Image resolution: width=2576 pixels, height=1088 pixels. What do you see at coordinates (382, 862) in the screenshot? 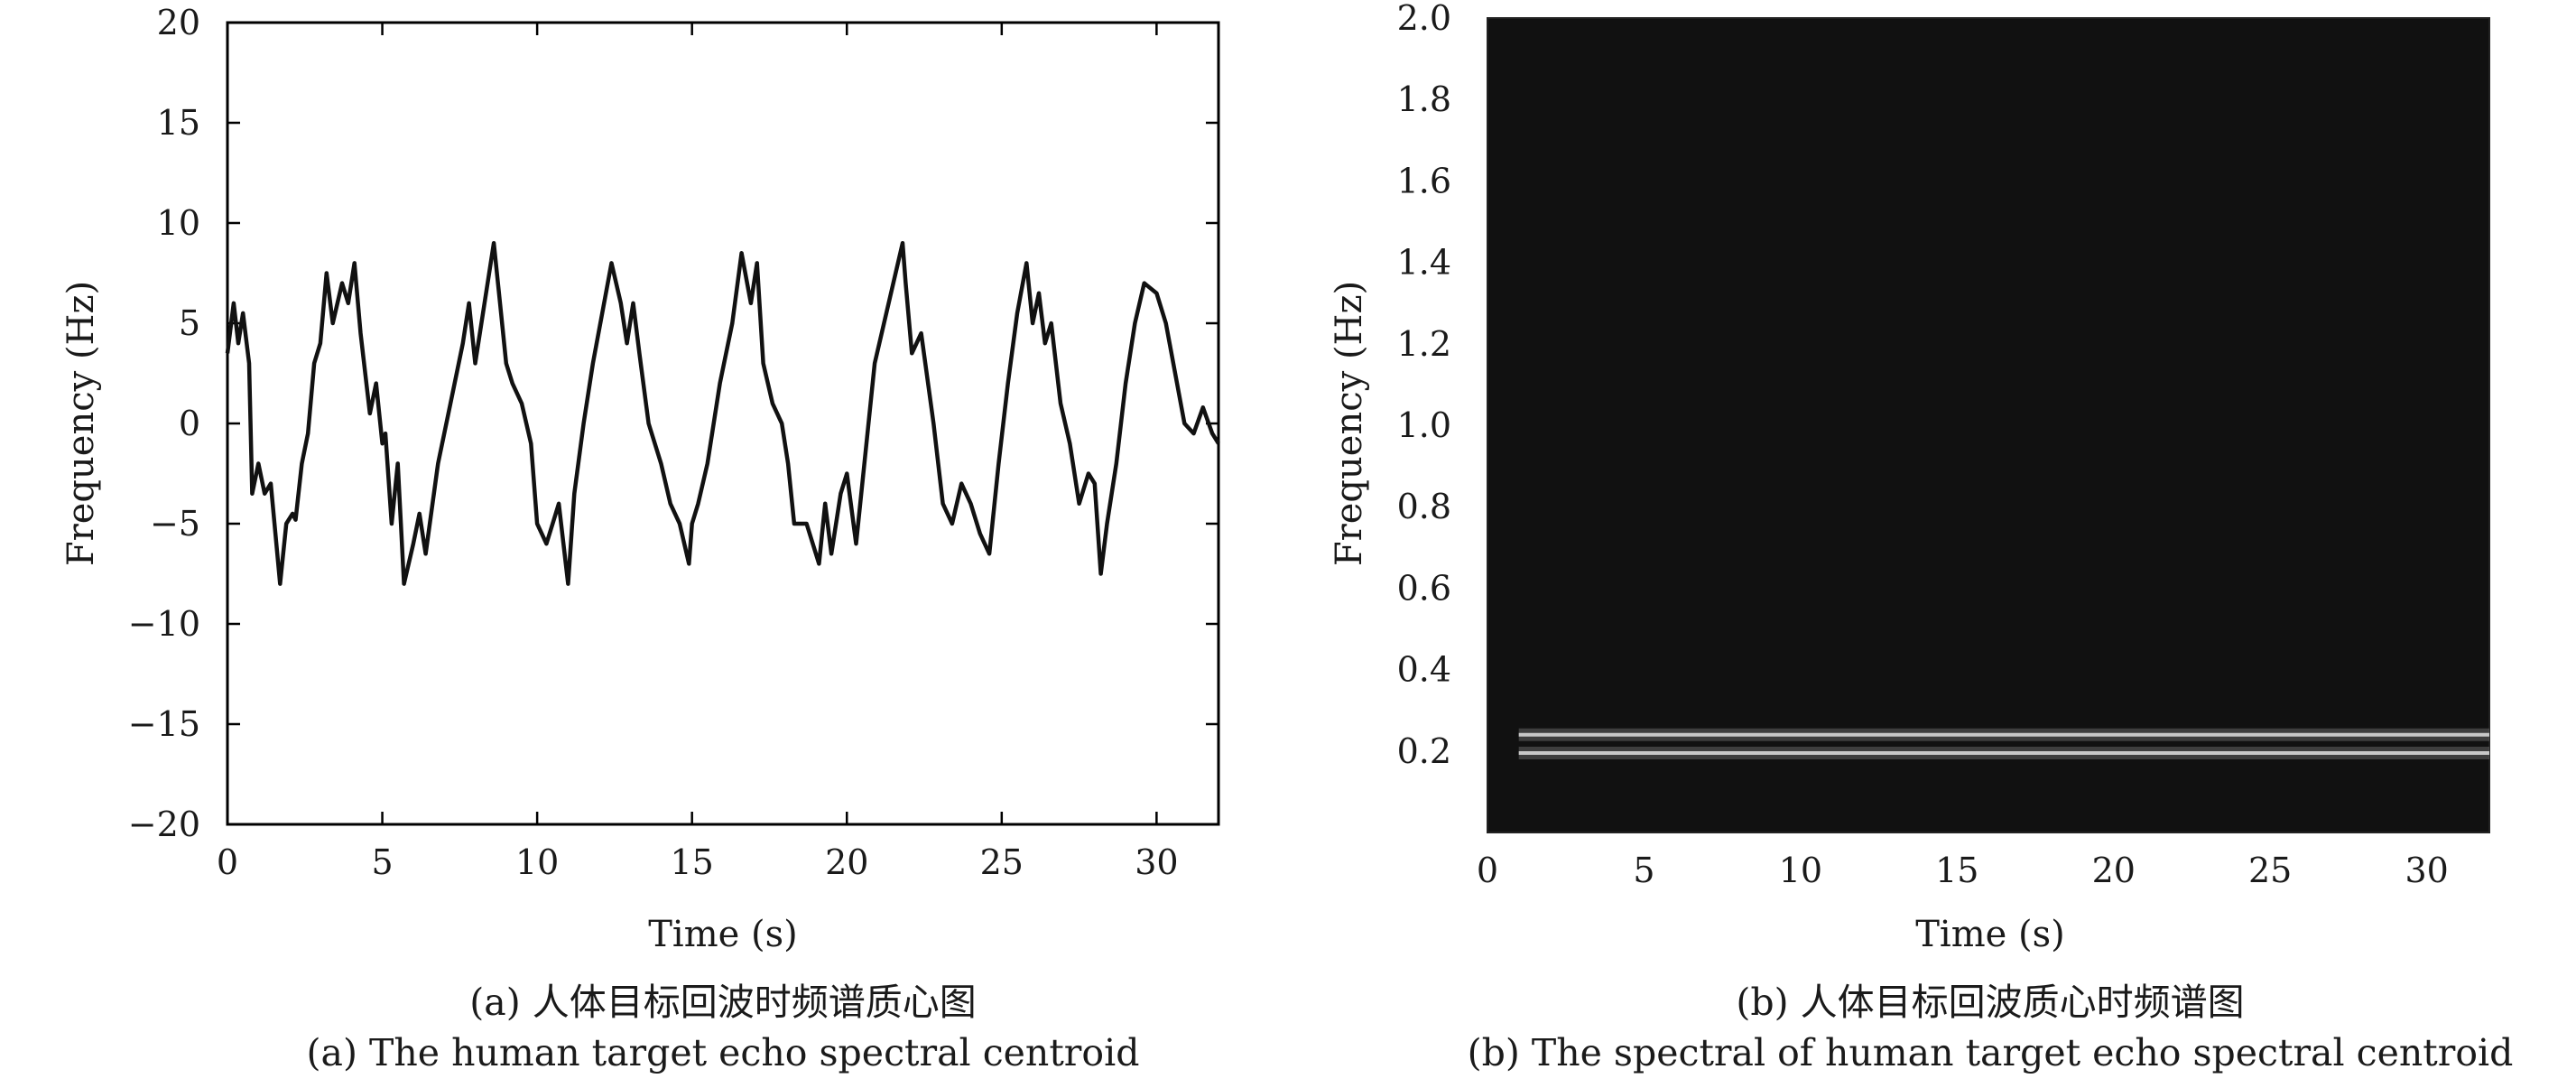
I see `panel-a-x-tick-label: 5` at bounding box center [382, 862].